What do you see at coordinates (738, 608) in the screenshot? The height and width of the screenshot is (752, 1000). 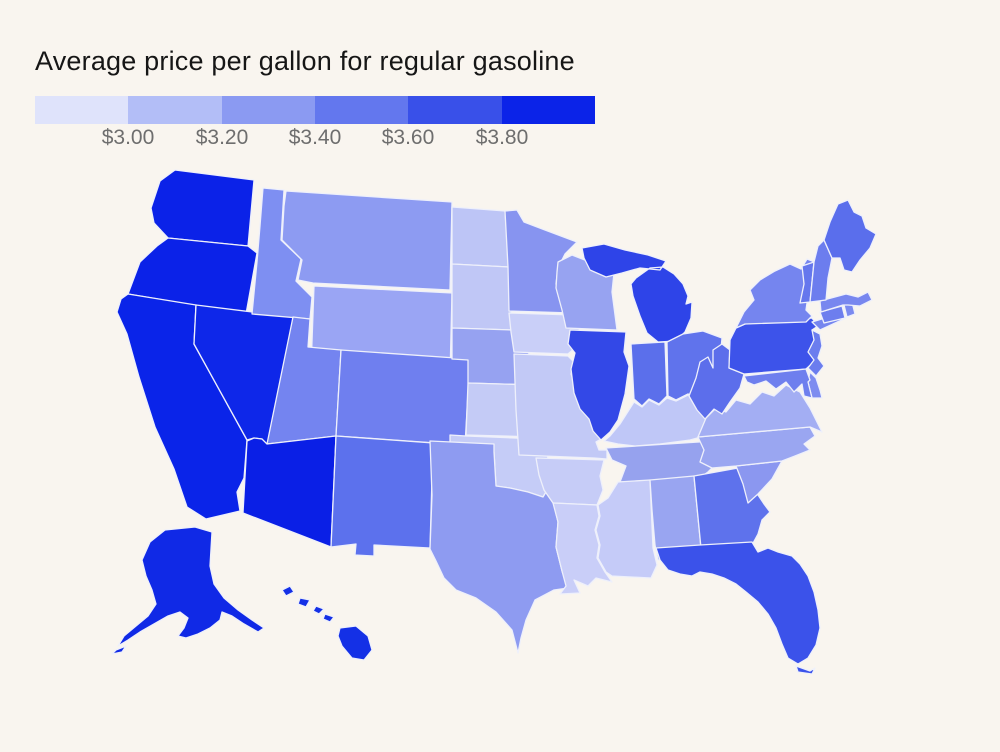 I see `state-florida` at bounding box center [738, 608].